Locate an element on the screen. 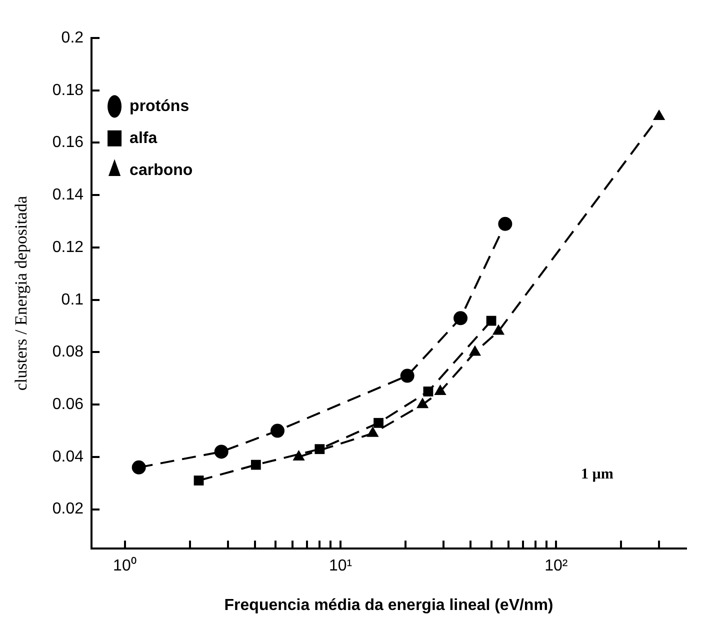  annotation: 1 µm is located at coordinates (597, 474).